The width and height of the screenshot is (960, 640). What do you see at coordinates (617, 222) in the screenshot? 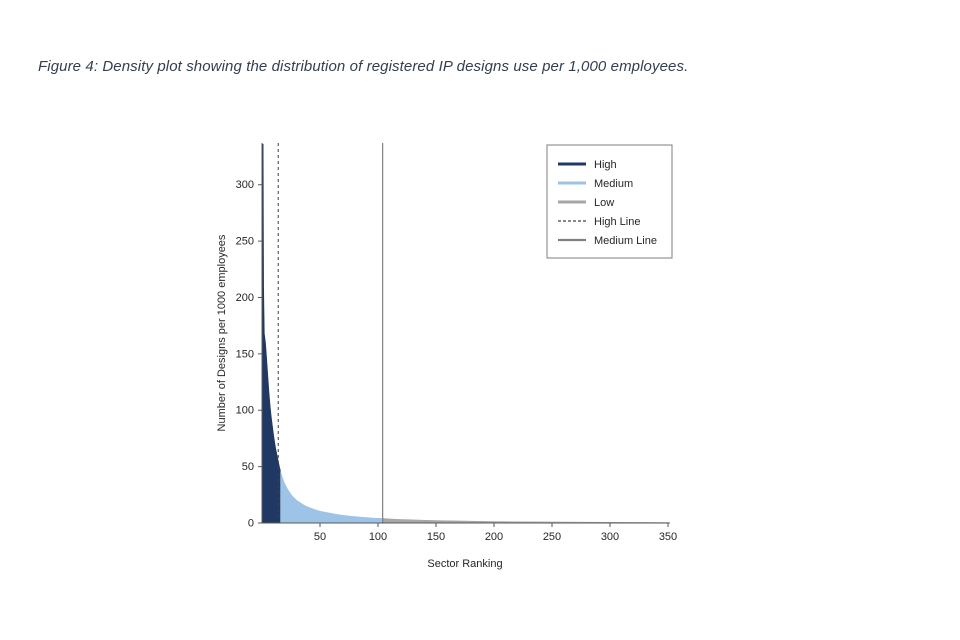
I see `legend-label: High Line` at bounding box center [617, 222].